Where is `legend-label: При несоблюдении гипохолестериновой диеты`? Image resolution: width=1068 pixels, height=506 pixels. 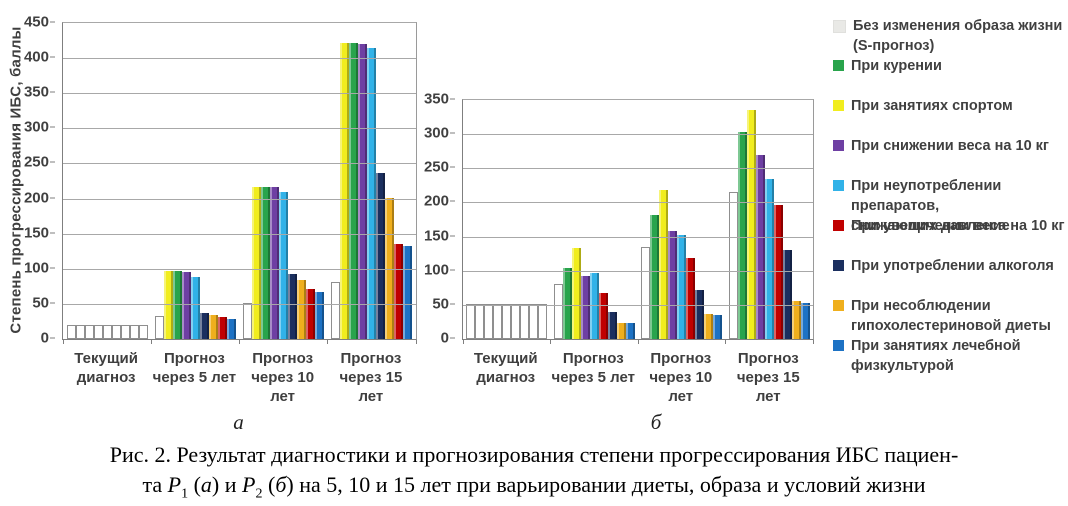 legend-label: При несоблюдении гипохолестериновой диеты is located at coordinates (951, 316).